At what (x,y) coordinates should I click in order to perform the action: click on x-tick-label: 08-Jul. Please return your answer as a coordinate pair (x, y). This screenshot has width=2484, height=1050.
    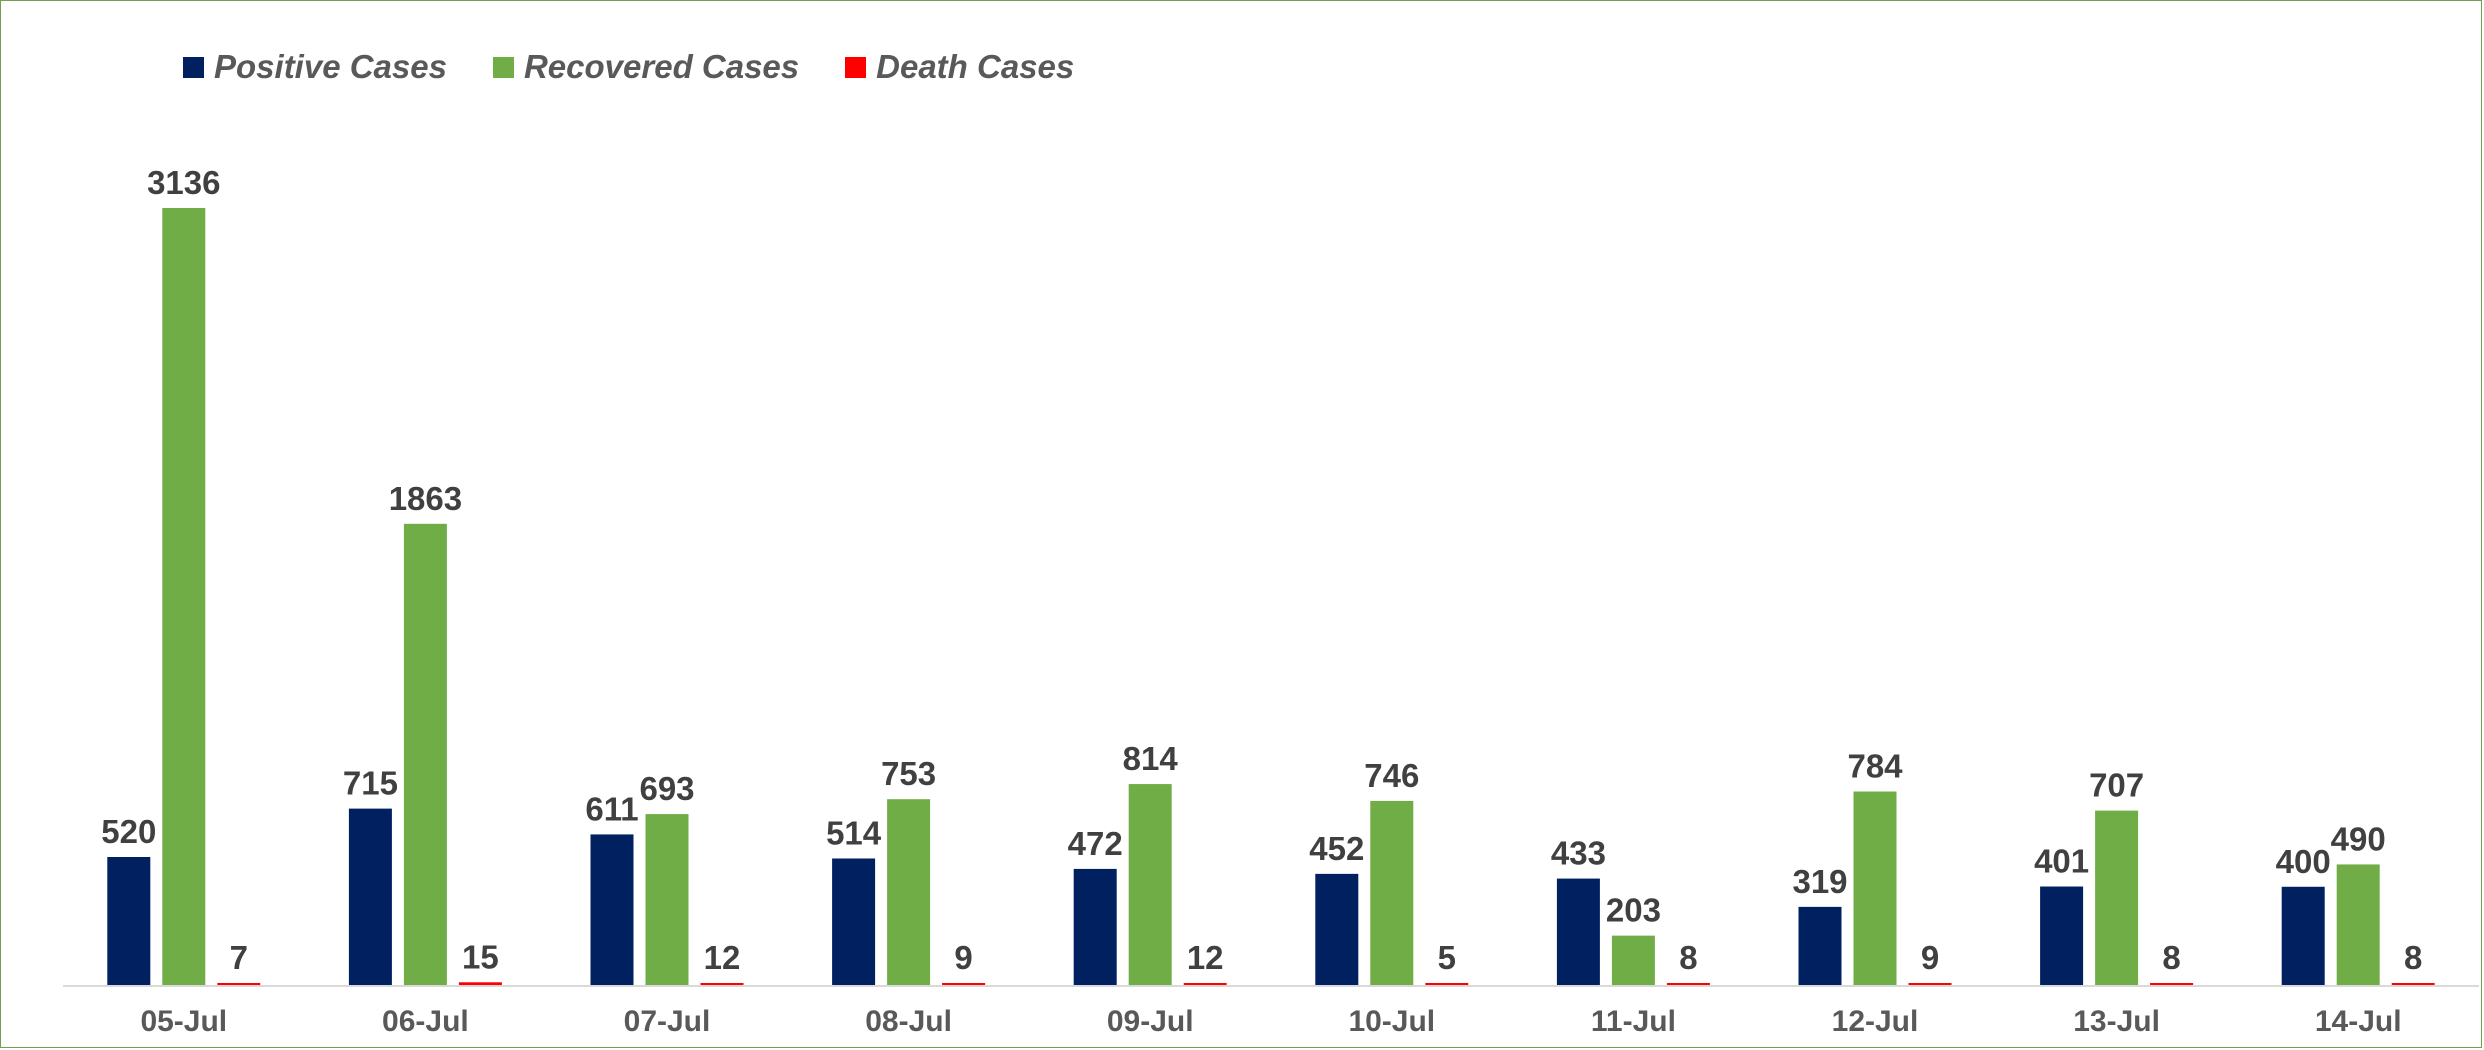
    Looking at the image, I should click on (908, 1021).